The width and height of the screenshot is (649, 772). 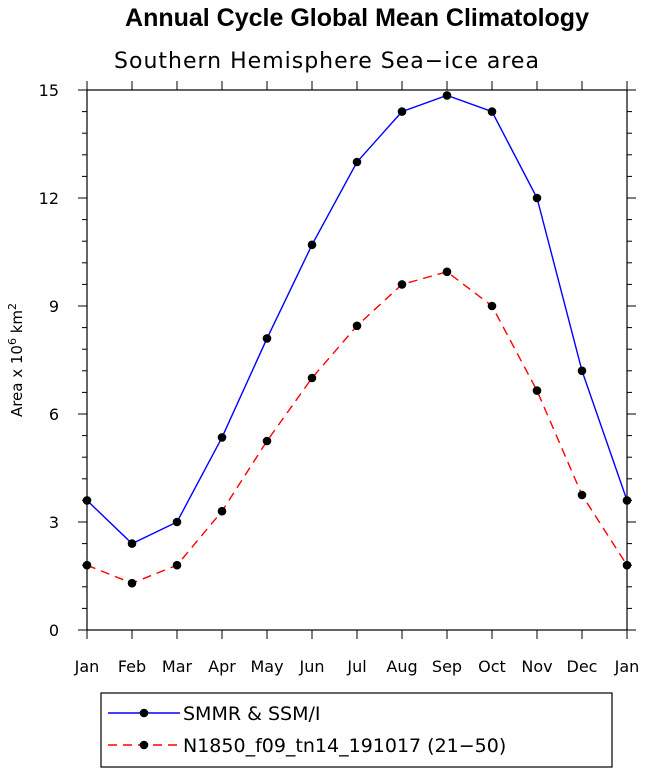 I want to click on x-tick-label: Jun, so click(x=312, y=666).